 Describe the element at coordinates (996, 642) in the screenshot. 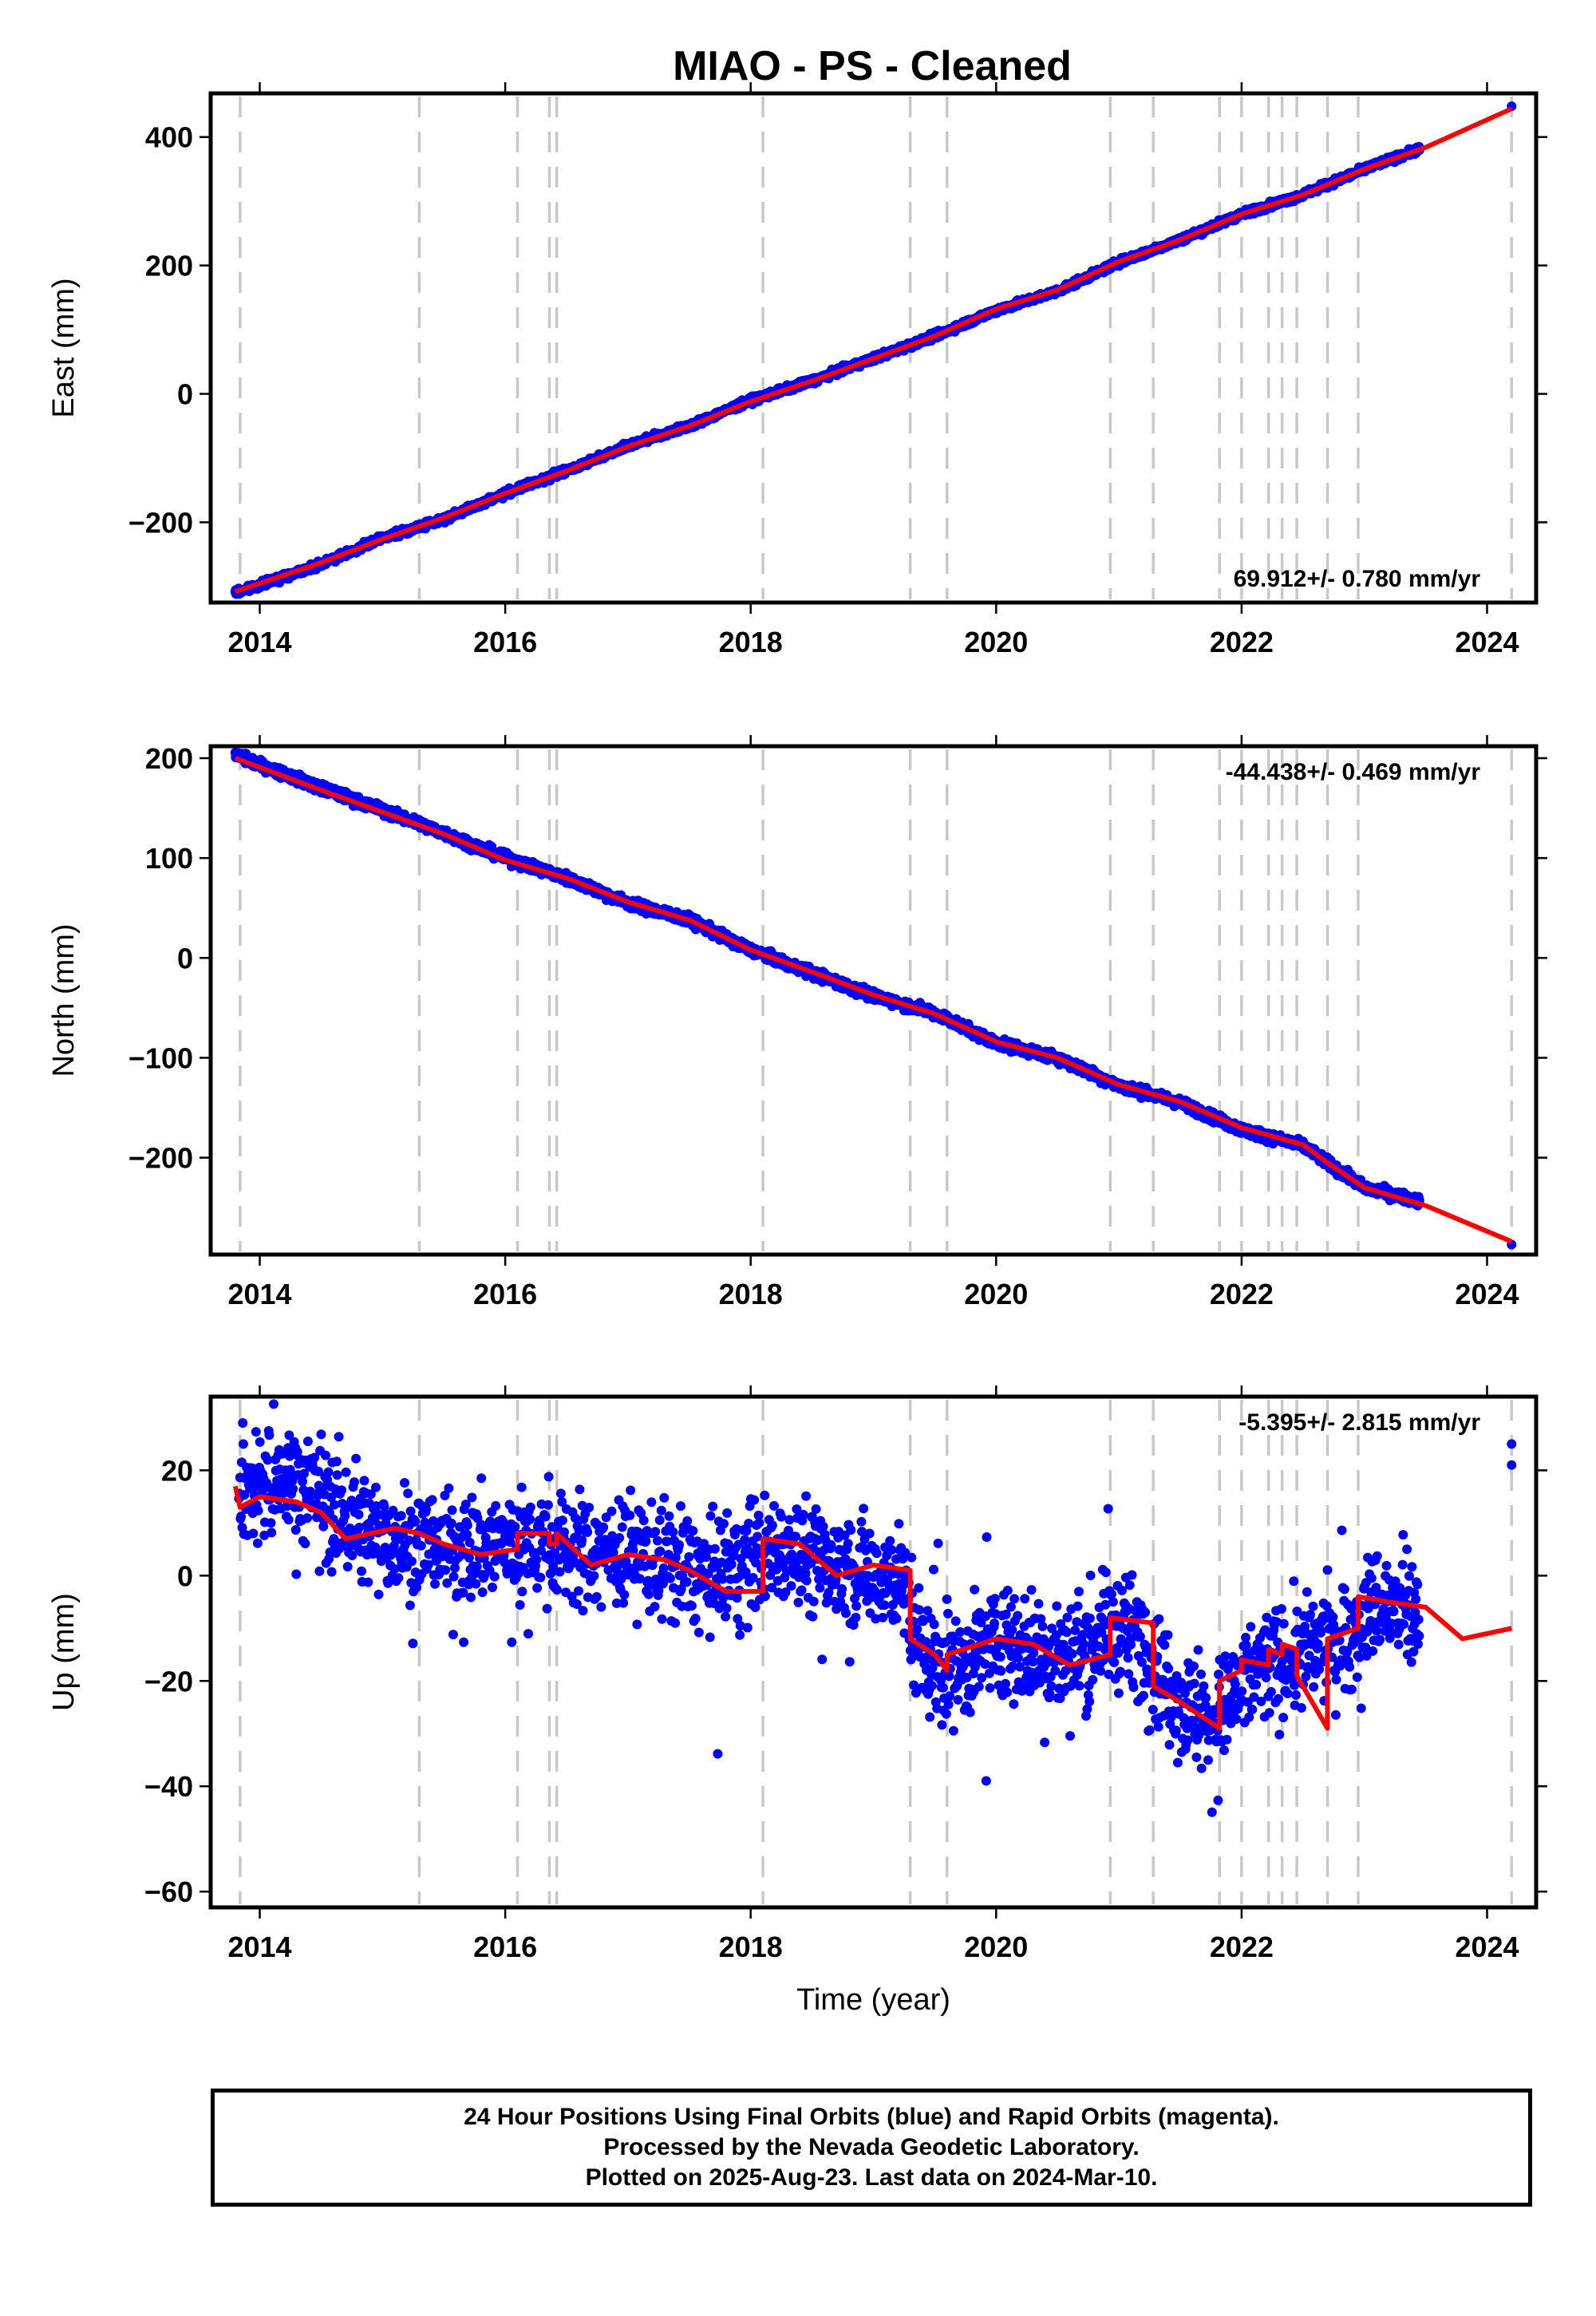

I see `x-tick-label: 2020` at that location.